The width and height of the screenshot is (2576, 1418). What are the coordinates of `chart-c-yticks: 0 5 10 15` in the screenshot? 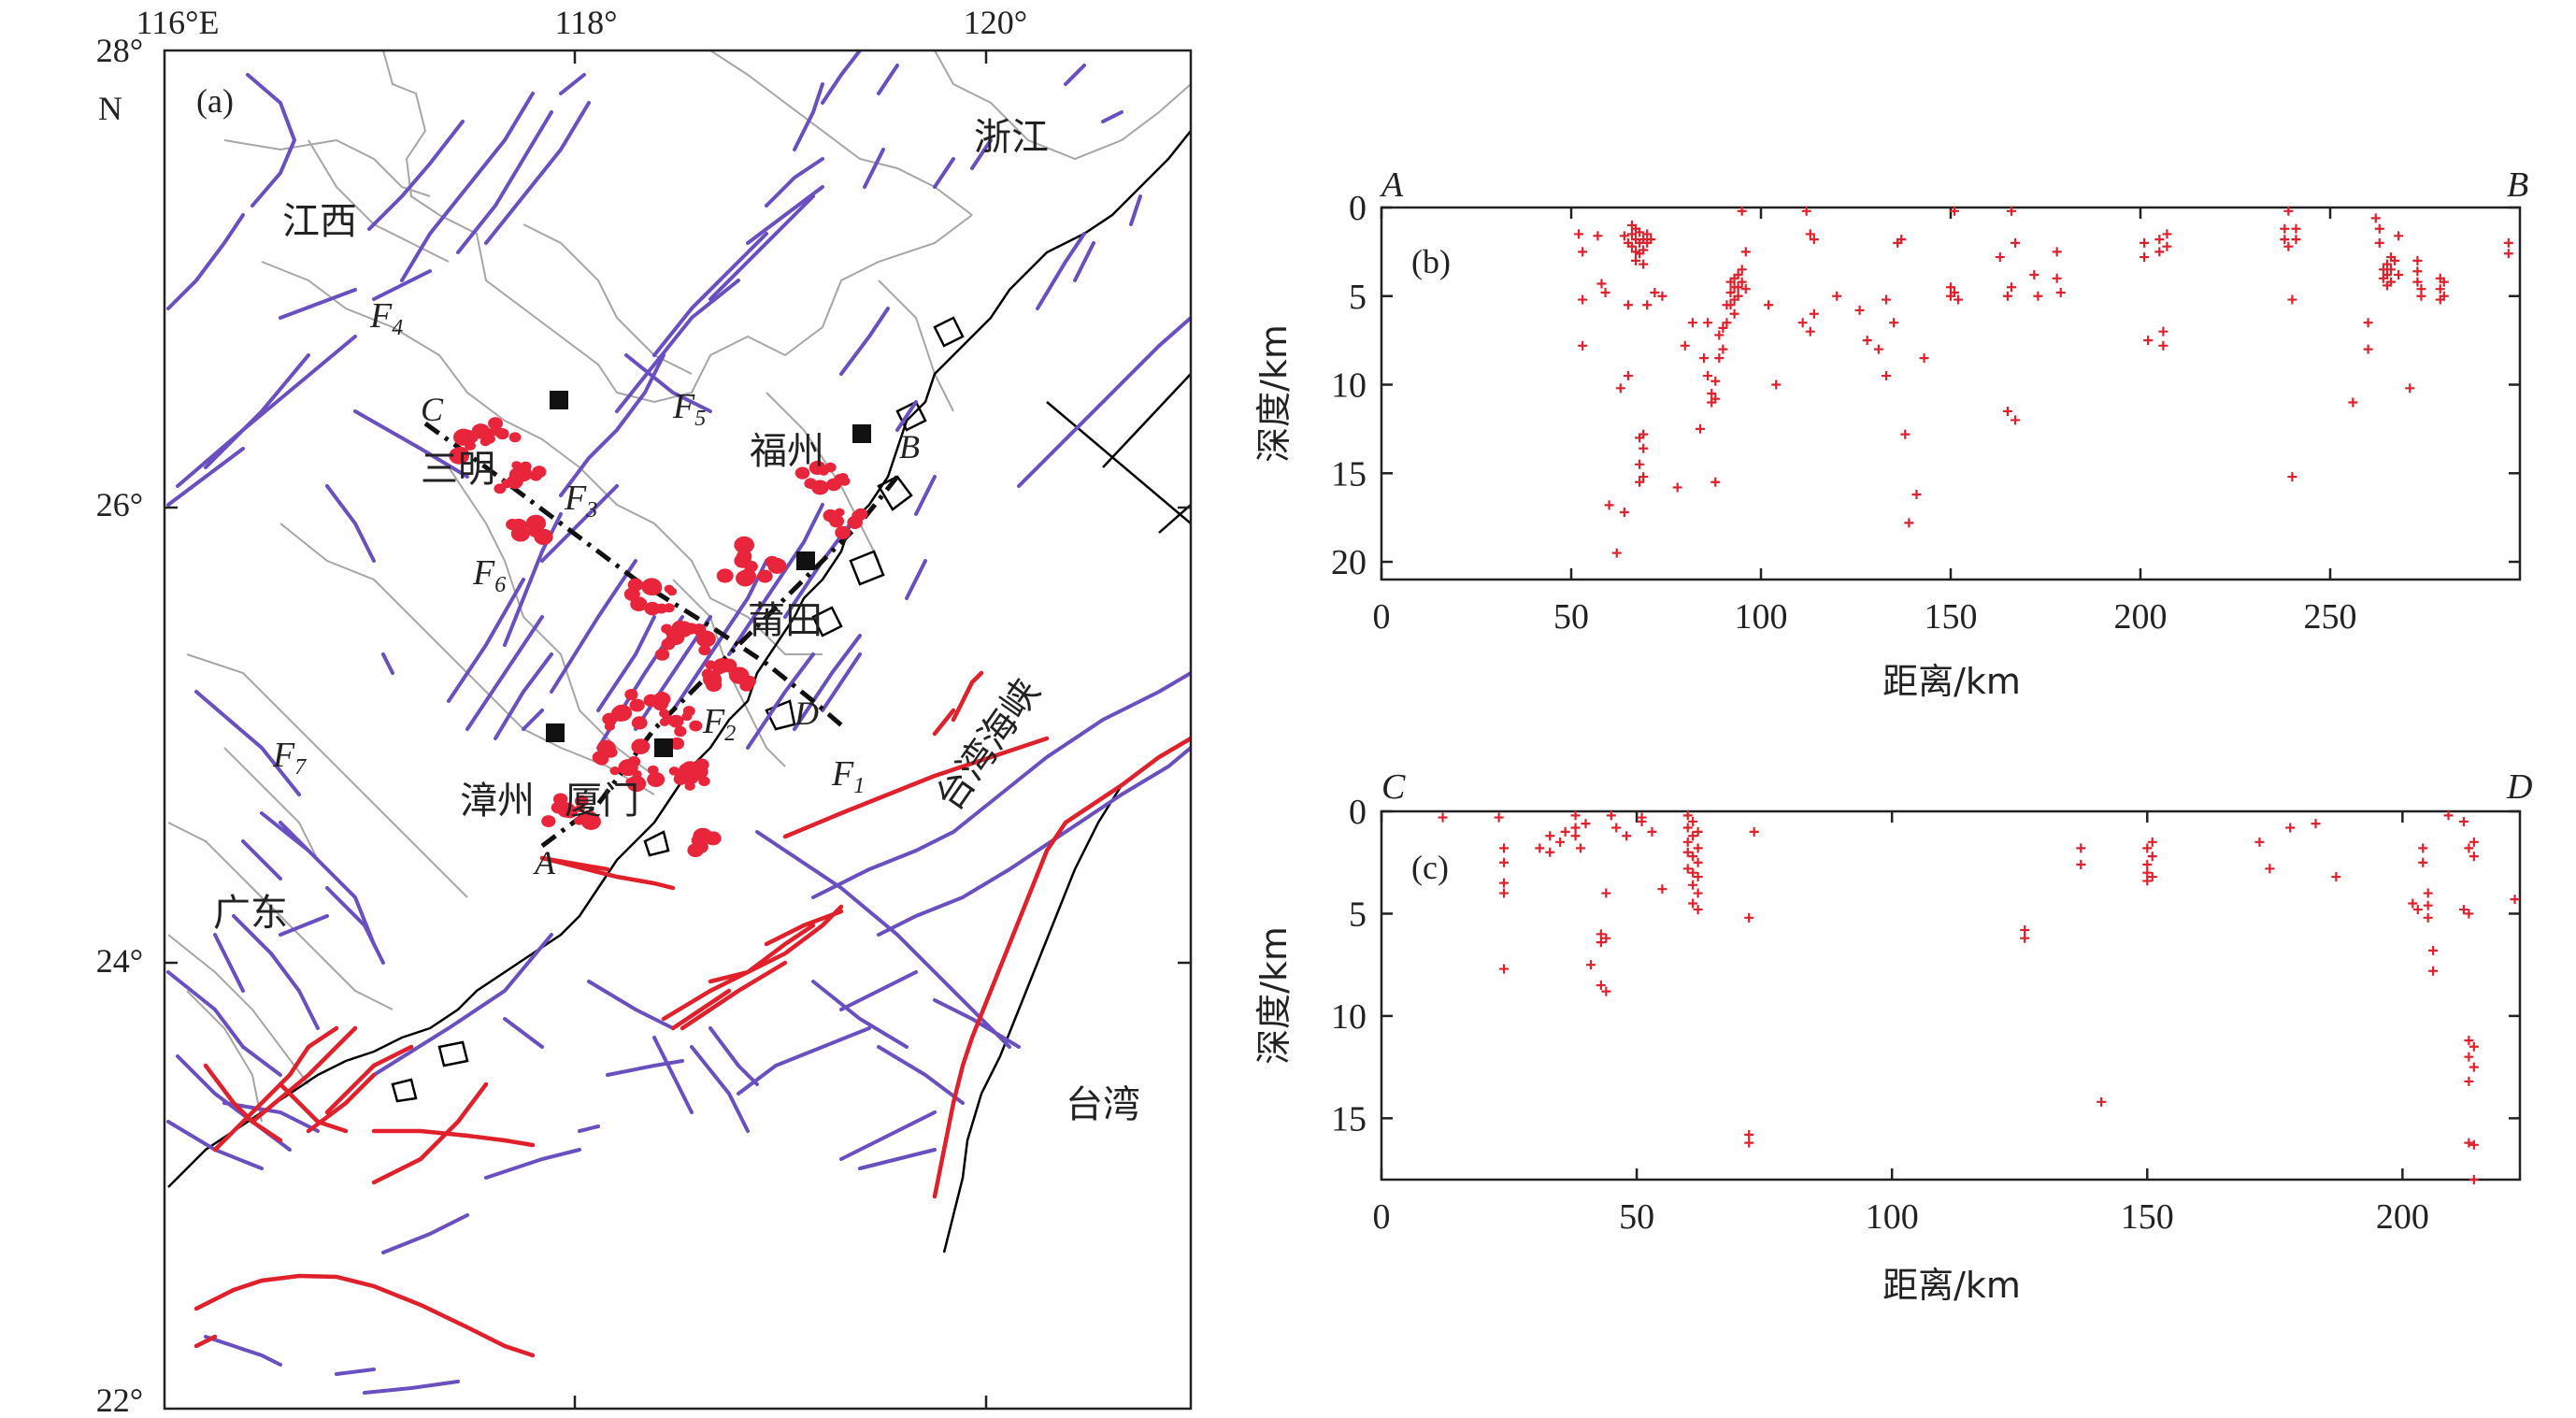 It's located at (1925, 966).